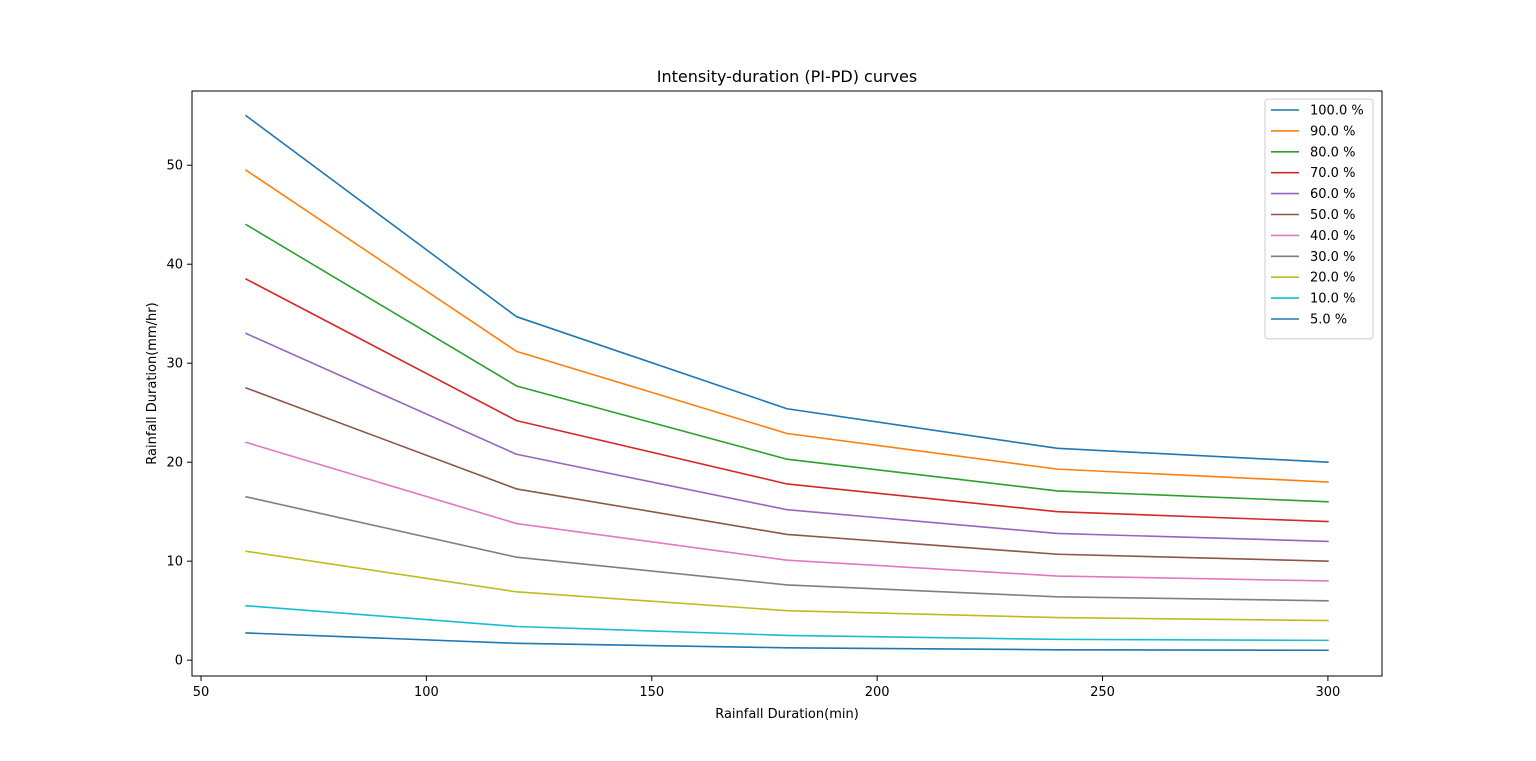 This screenshot has height=761, width=1536. I want to click on y-axis-label: Rainfall Duration(mm/hr), so click(152, 383).